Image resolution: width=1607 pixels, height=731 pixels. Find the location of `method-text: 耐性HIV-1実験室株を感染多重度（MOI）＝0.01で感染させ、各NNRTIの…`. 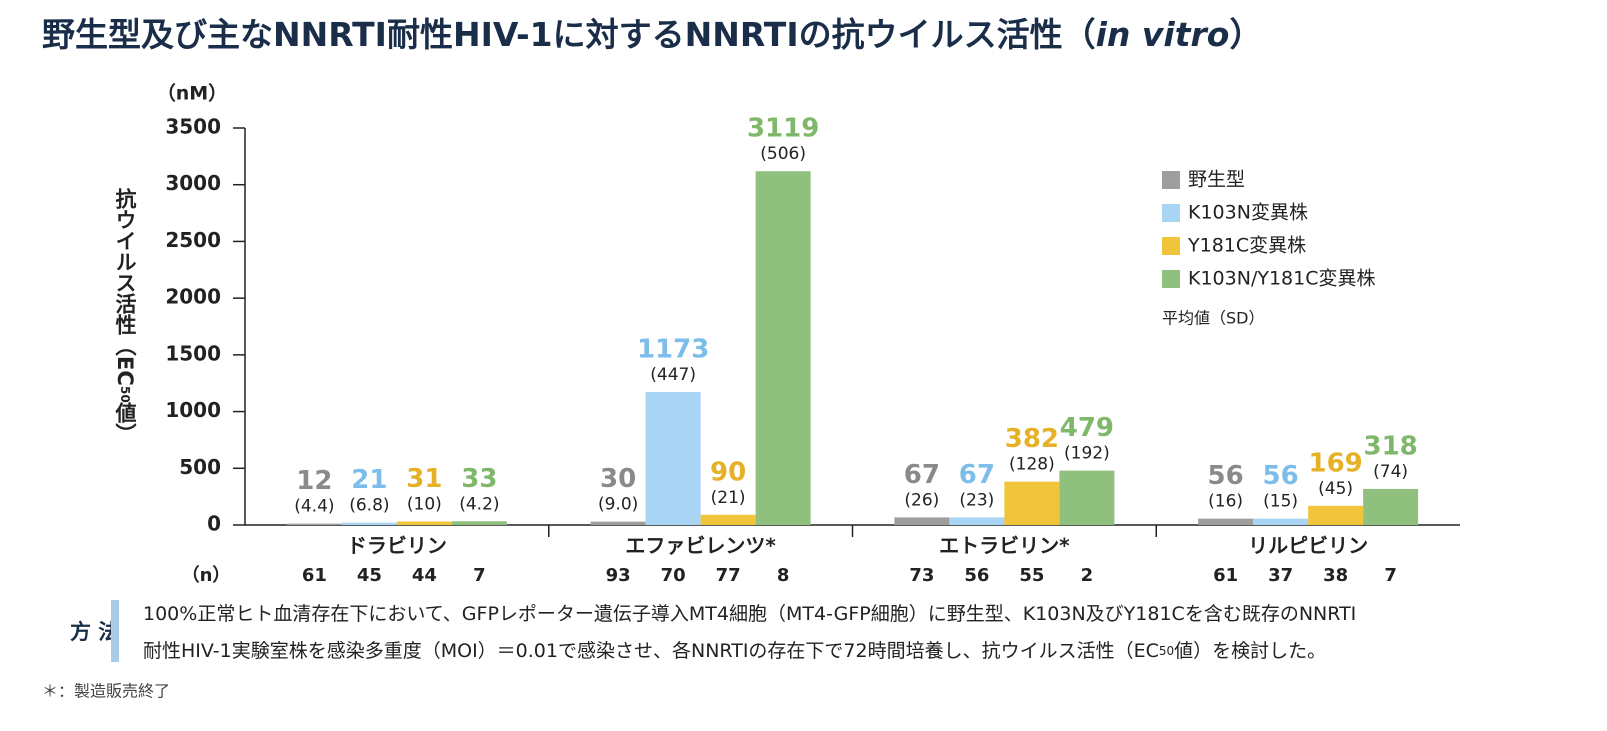

method-text: 耐性HIV-1実験室株を感染多重度（MOI）＝0.01で感染させ、各NNRTIの… is located at coordinates (651, 651).